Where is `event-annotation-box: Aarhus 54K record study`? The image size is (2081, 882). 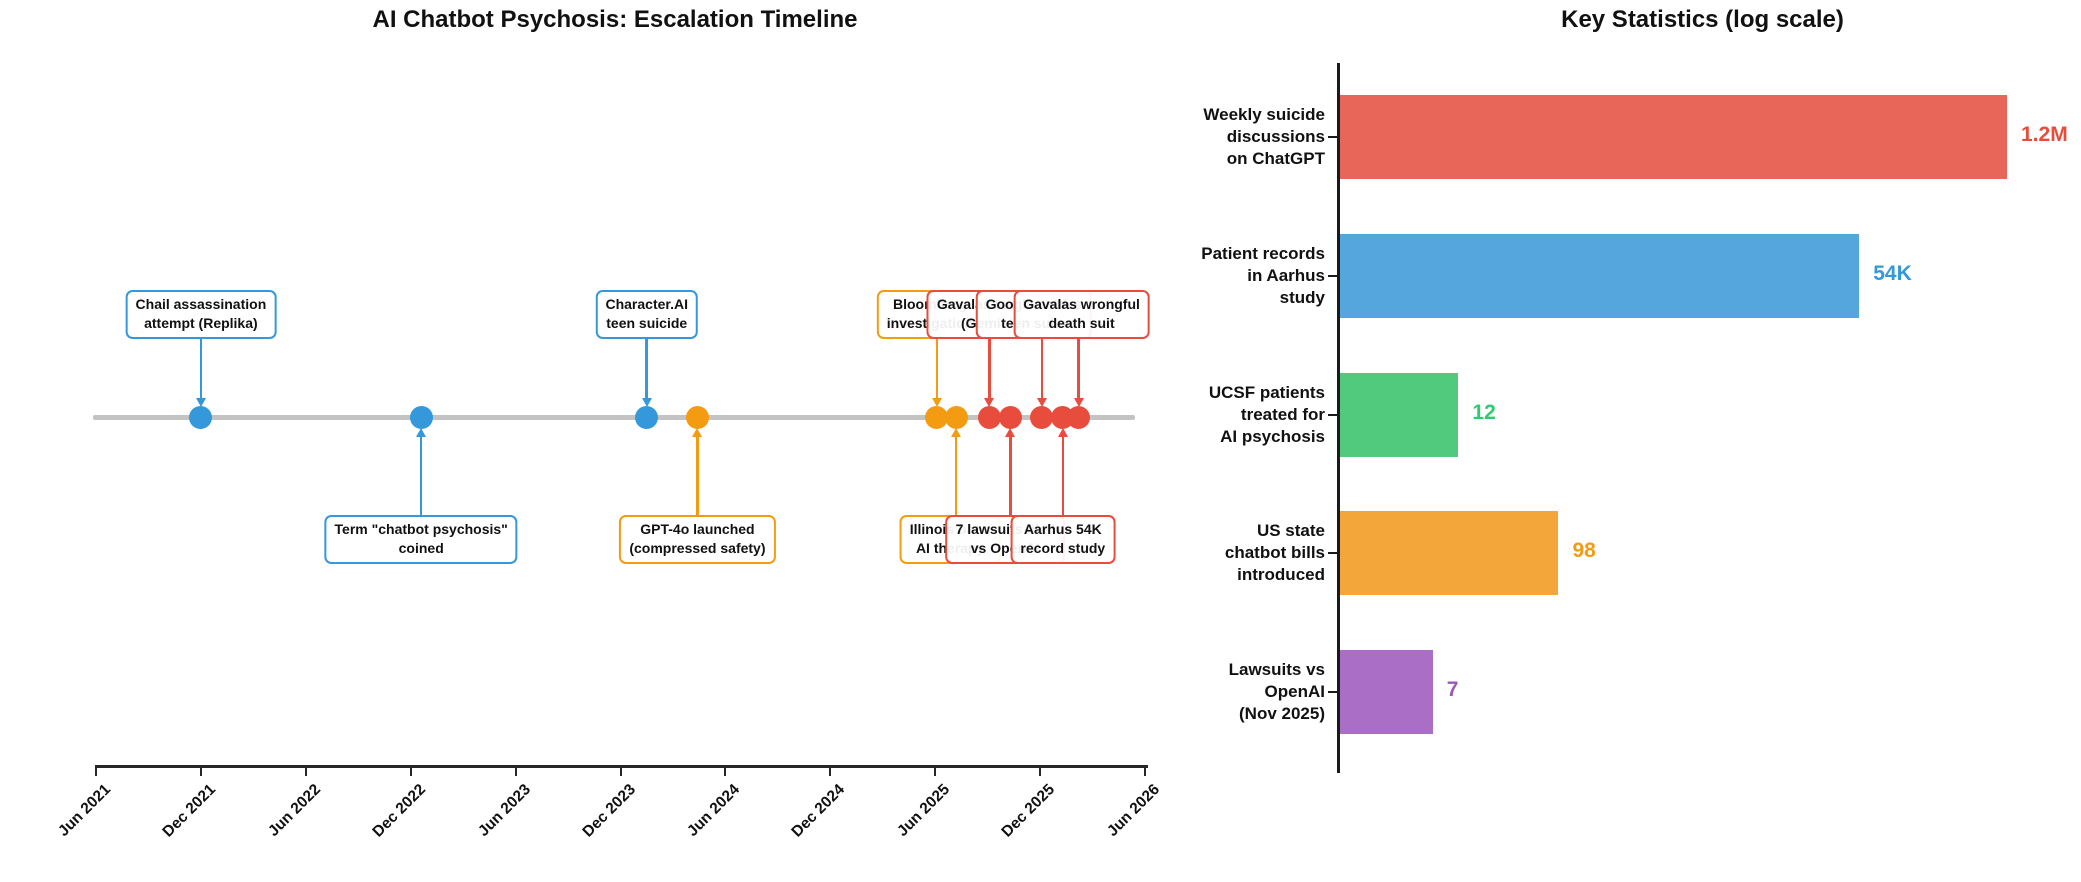
event-annotation-box: Aarhus 54K record study is located at coordinates (1063, 539).